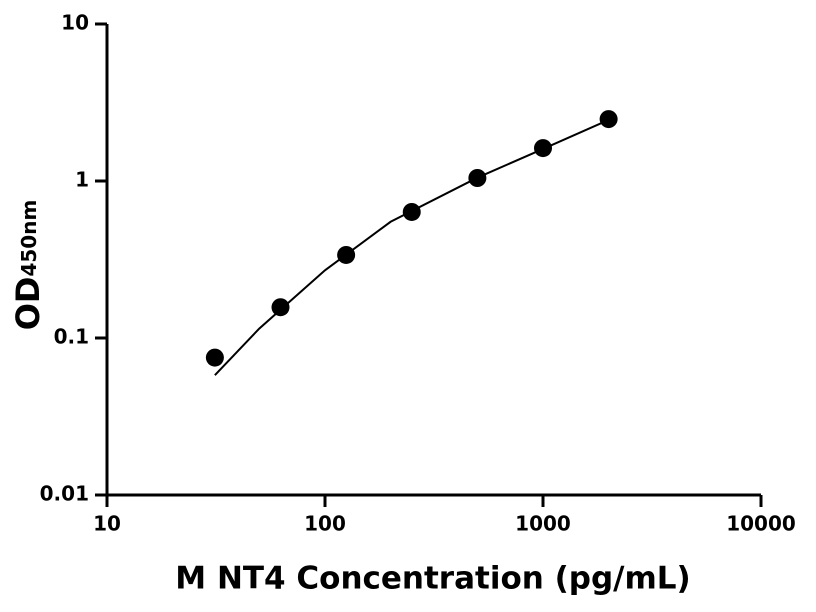 The image size is (816, 612). Describe the element at coordinates (28, 304) in the screenshot. I see `y-axis-label-main: OD` at that location.